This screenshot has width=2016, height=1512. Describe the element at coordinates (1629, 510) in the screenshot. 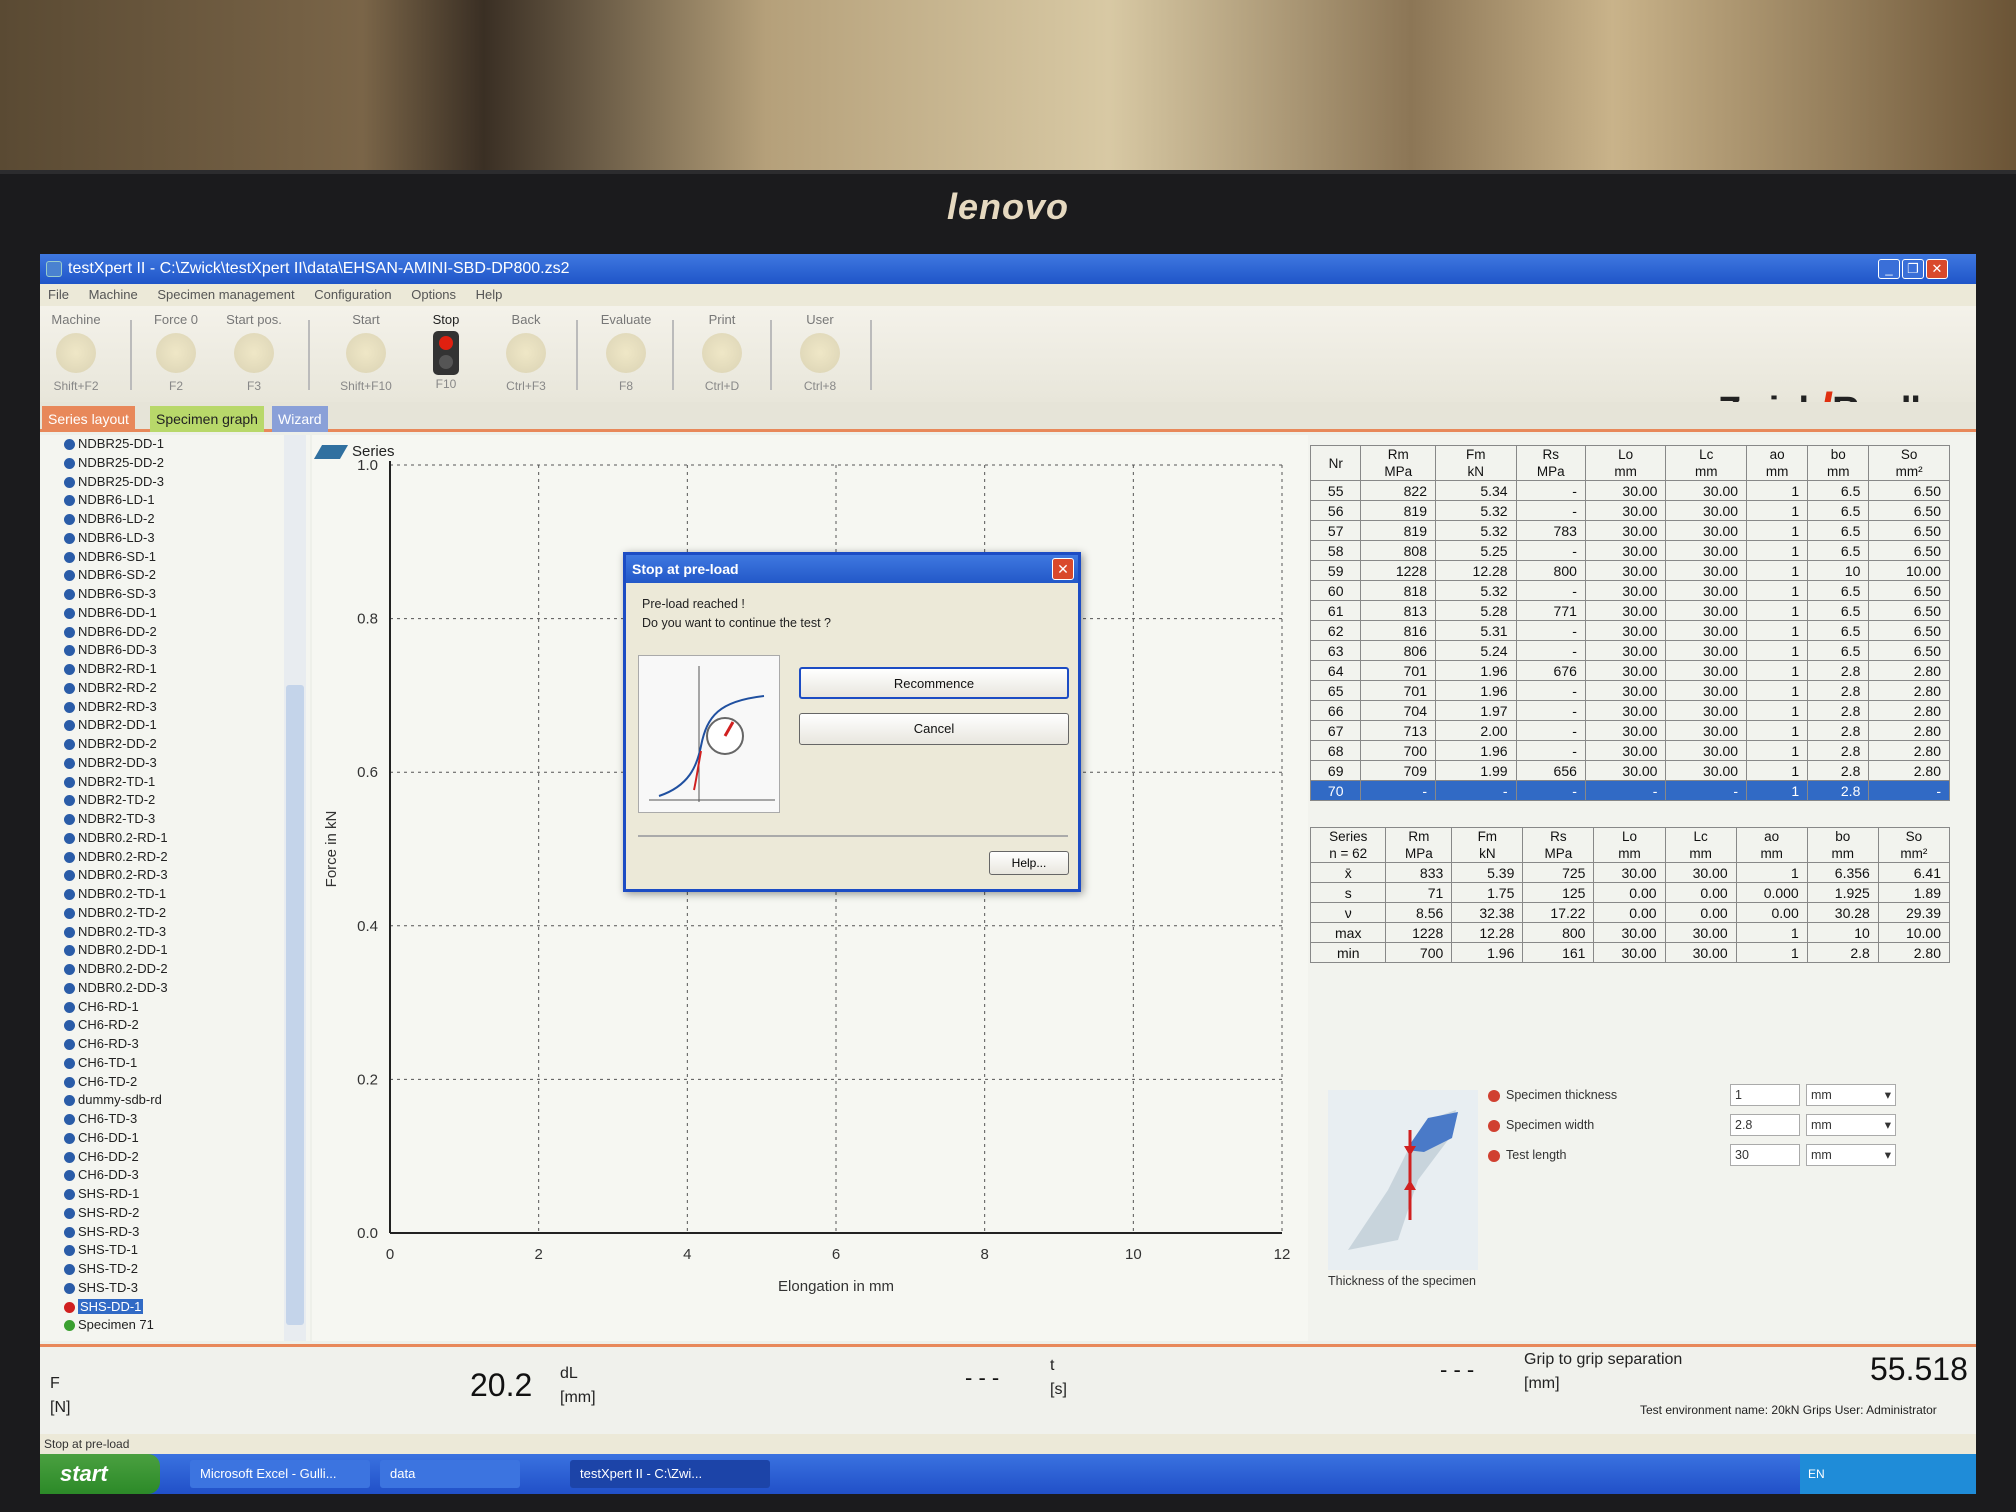

I see `table-row: 56 819 5.32-30.00 30.00 1 6.5 6.50` at that location.